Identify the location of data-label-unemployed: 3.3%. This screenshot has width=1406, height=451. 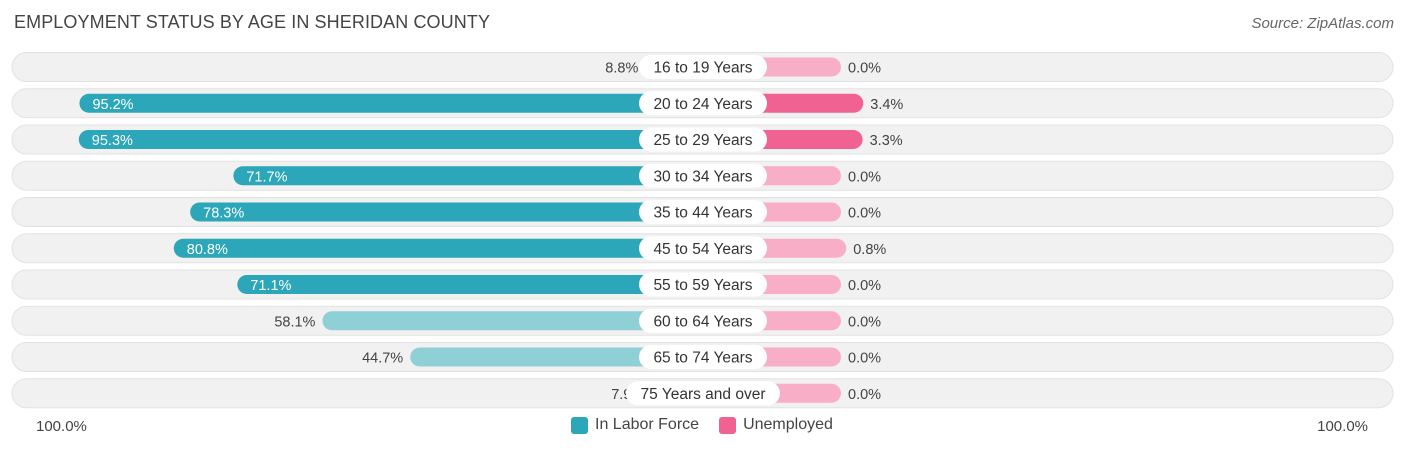
(886, 141).